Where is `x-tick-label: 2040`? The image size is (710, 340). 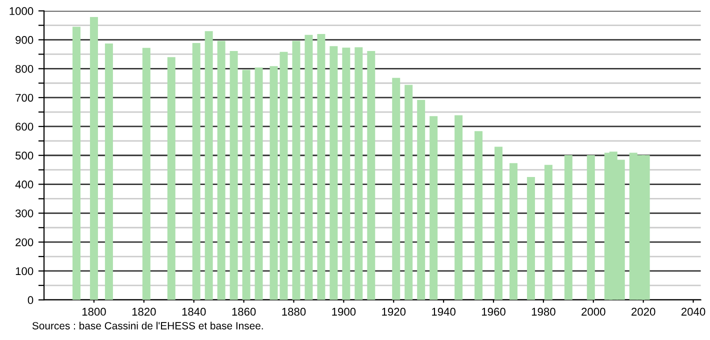
x-tick-label: 2040 is located at coordinates (693, 312).